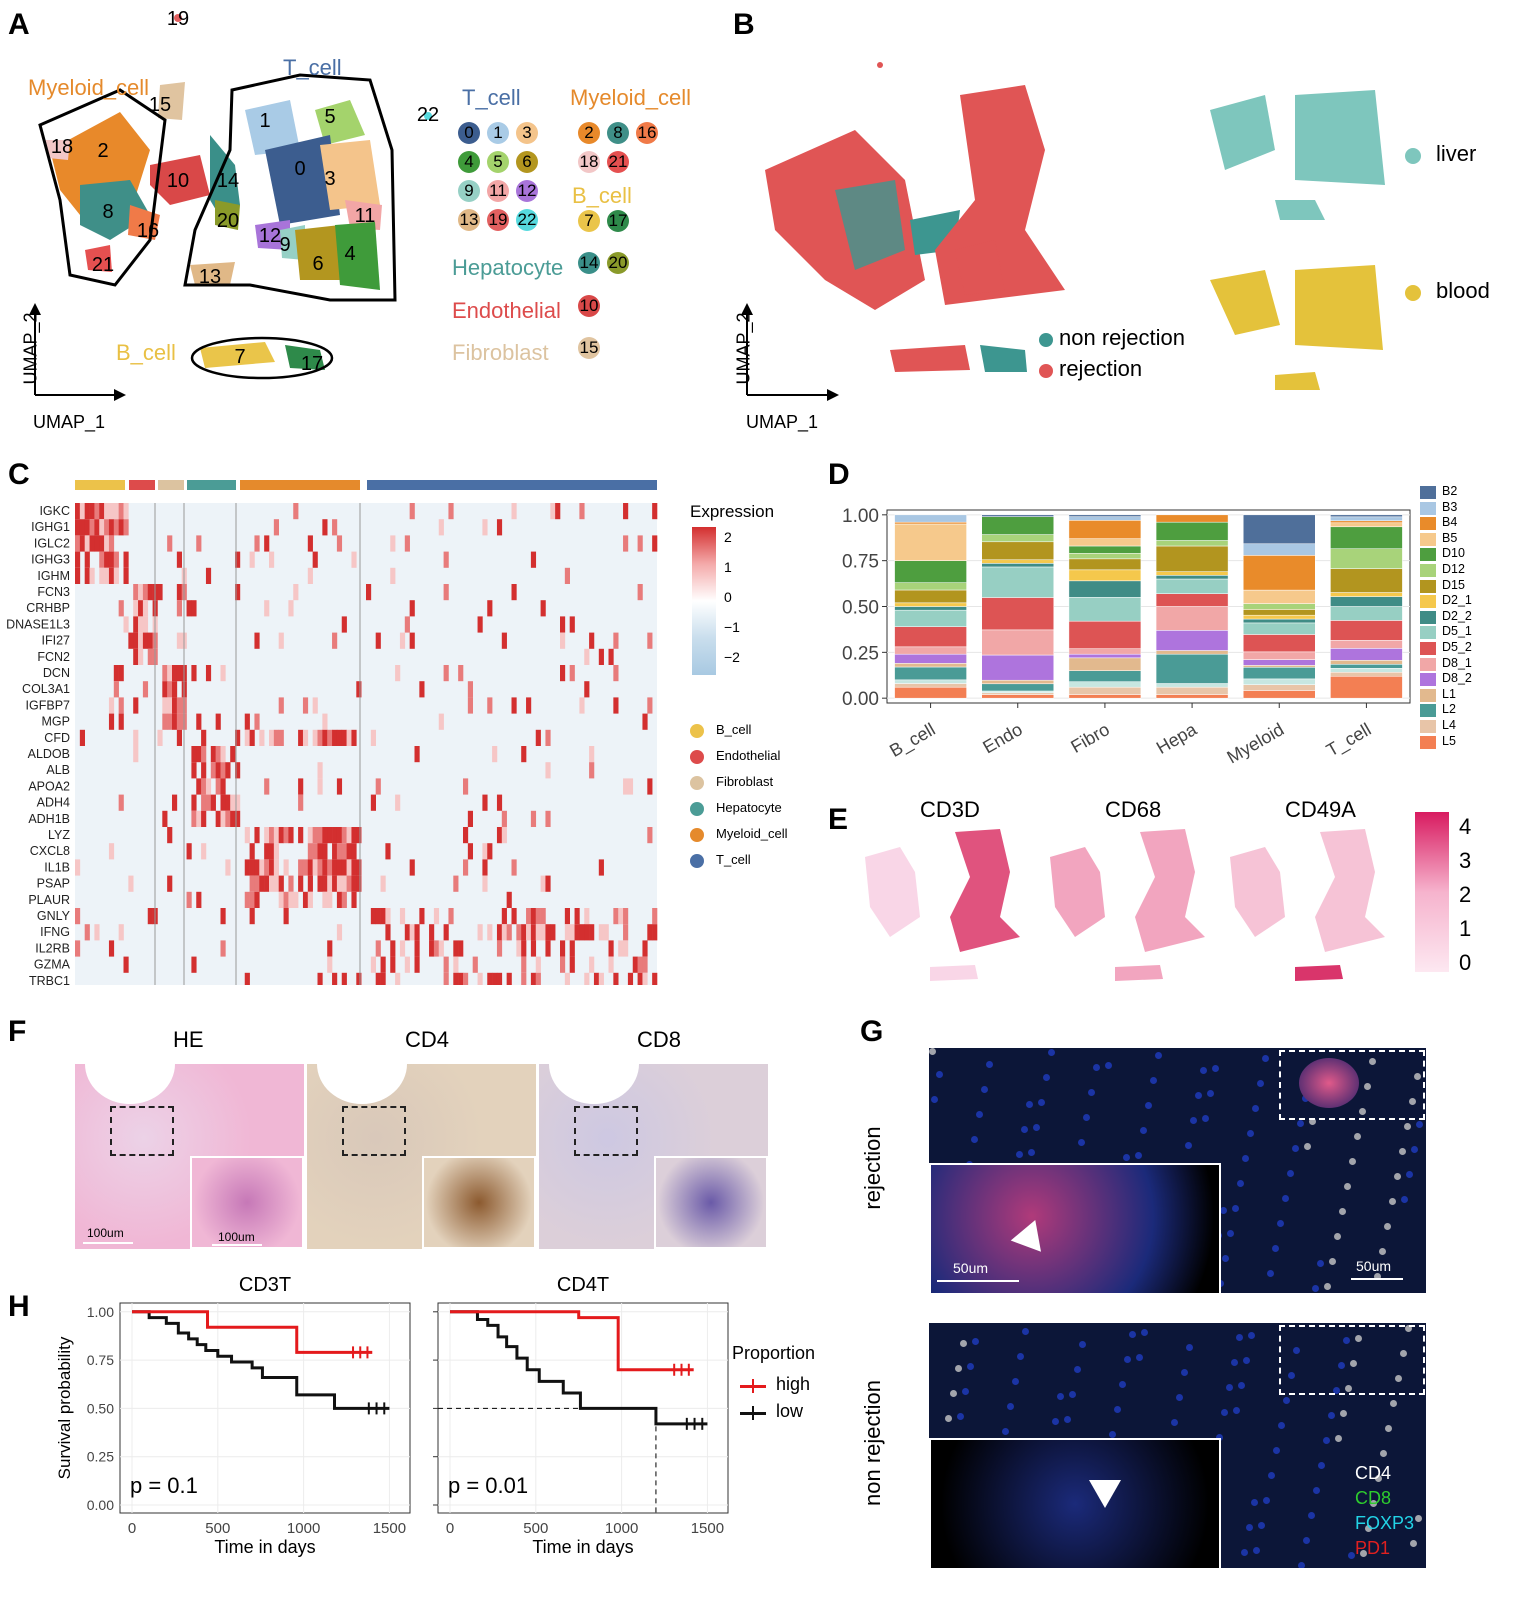 This screenshot has width=1531, height=1605. I want to click on stain-title: CD4, so click(427, 1039).